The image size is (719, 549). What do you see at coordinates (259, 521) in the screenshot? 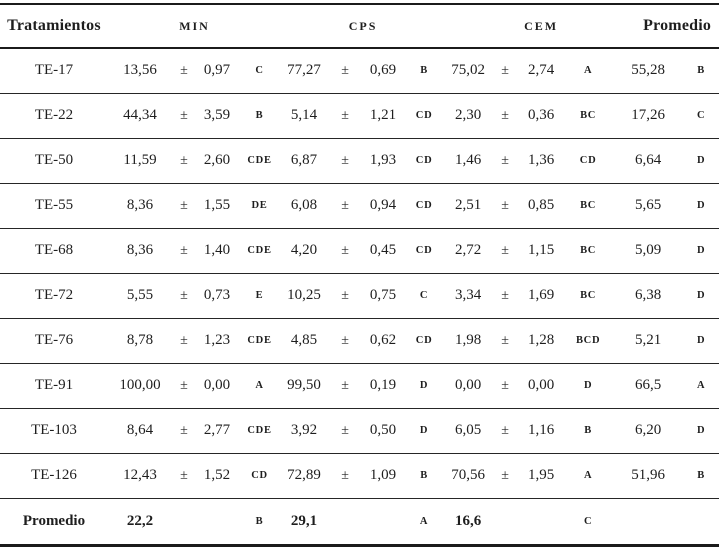
I see `footer-min-group-letter: B` at bounding box center [259, 521].